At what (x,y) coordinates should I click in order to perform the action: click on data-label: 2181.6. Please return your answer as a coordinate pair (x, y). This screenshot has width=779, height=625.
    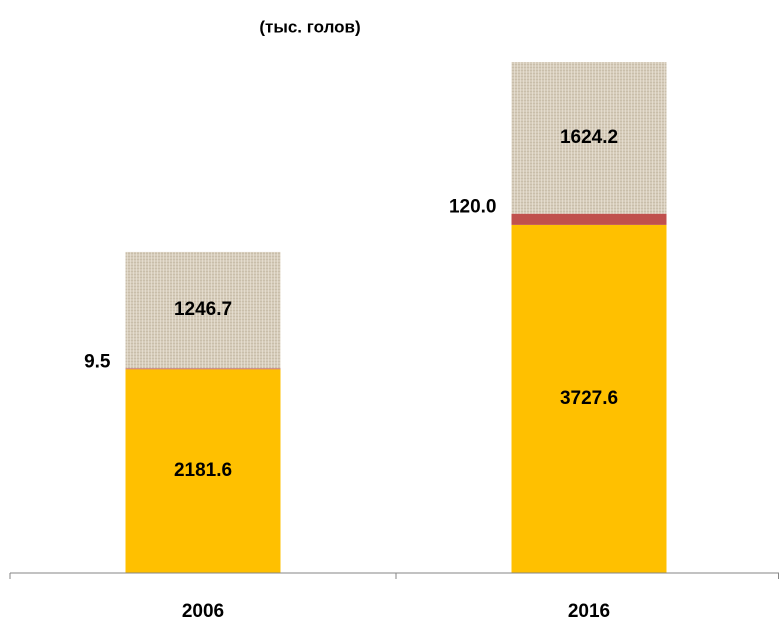
    Looking at the image, I should click on (203, 470).